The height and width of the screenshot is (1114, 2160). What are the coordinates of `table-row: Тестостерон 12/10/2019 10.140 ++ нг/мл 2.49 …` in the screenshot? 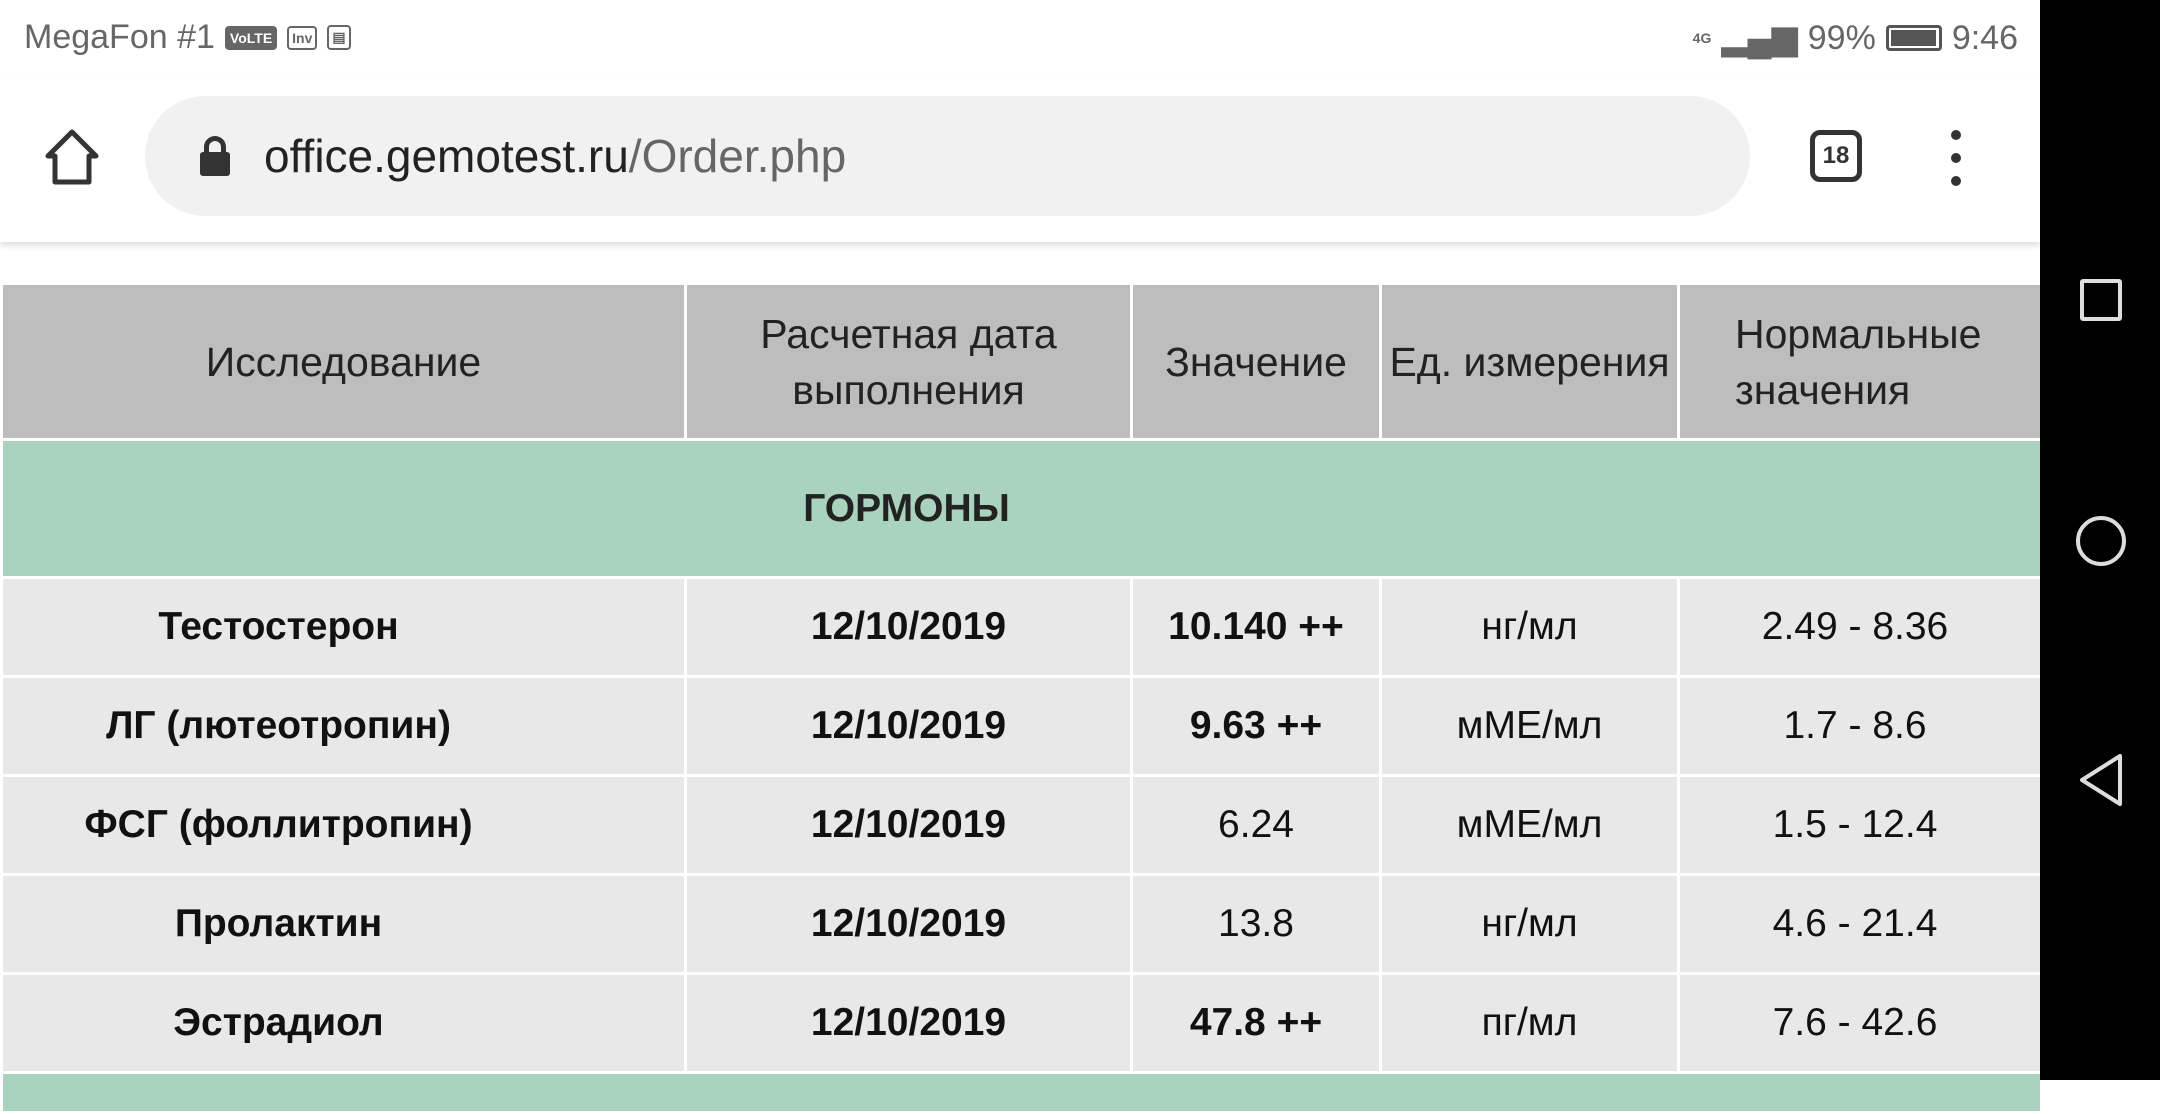 It's located at (1020, 627).